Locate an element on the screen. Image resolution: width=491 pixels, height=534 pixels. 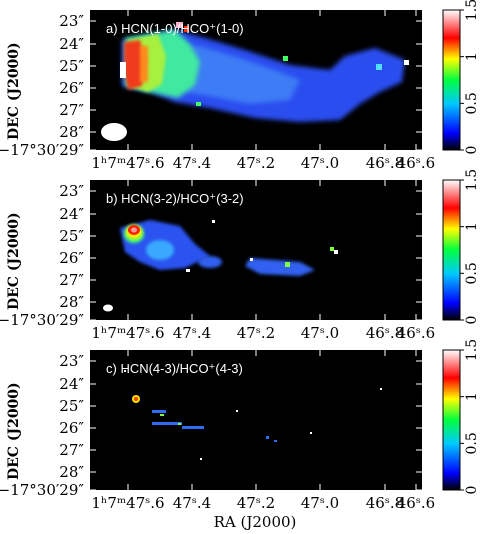
emission-orange is located at coordinates (144, 64).